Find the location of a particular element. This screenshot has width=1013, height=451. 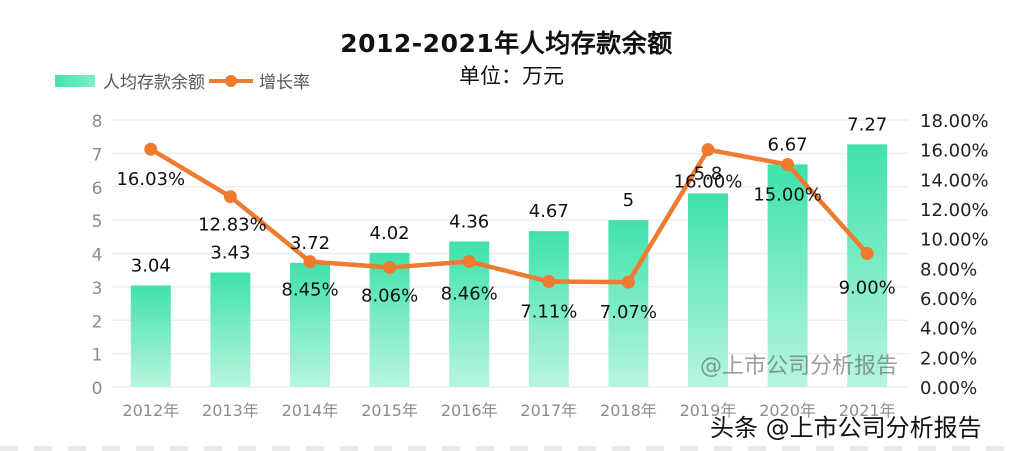

growth-value-label: 8.45% is located at coordinates (309, 290).